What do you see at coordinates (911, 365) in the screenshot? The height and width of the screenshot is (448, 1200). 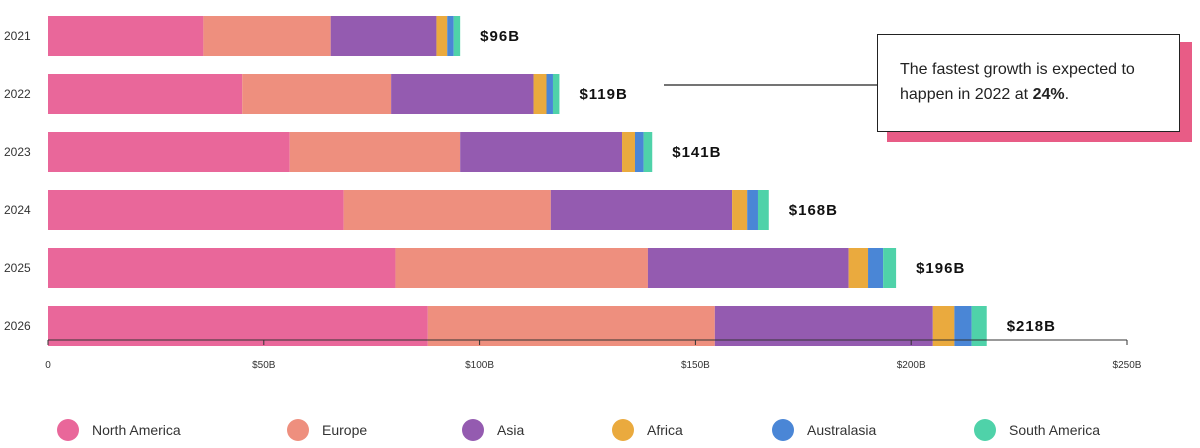 I see `x-tick-label-200: $200B` at bounding box center [911, 365].